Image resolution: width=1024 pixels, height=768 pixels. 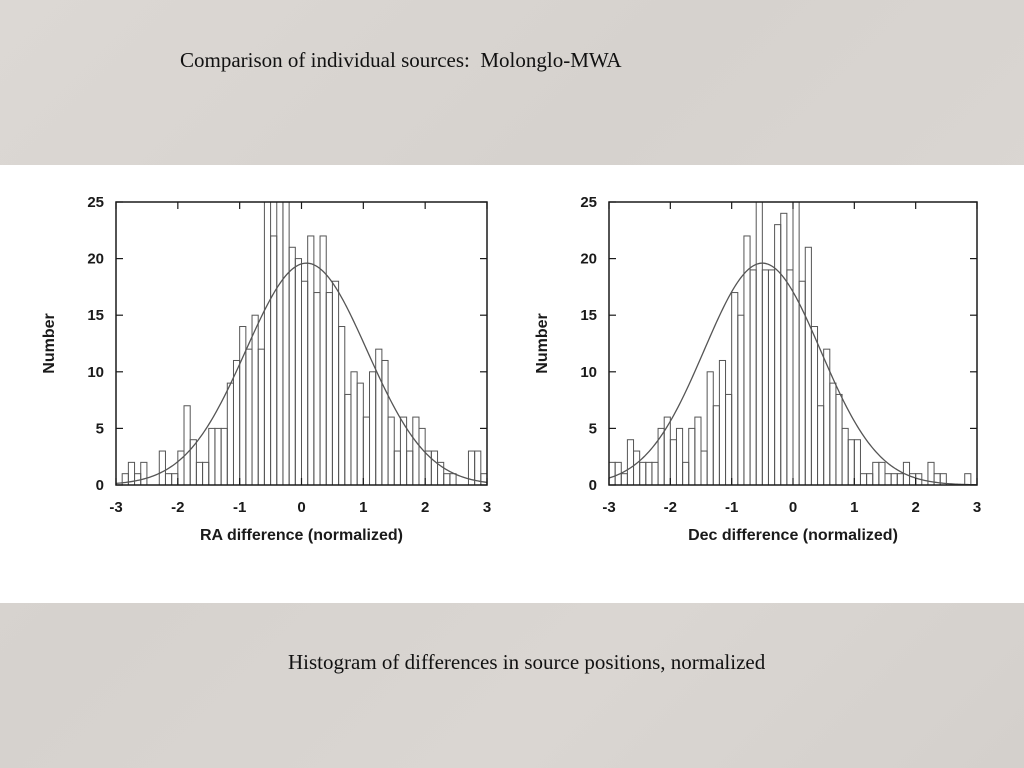 What do you see at coordinates (363, 507) in the screenshot?
I see `x-tick-label: 1` at bounding box center [363, 507].